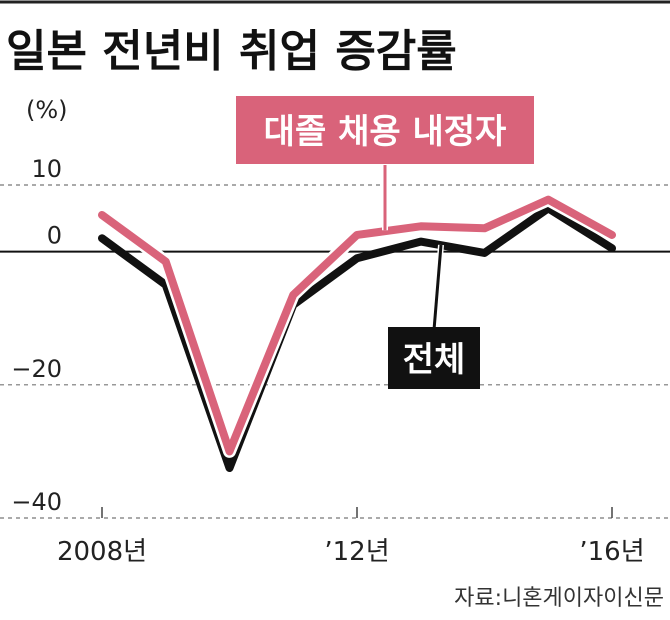 The image size is (670, 620). What do you see at coordinates (559, 598) in the screenshot?
I see `source-label: 자료:니혼게이자이신문` at bounding box center [559, 598].